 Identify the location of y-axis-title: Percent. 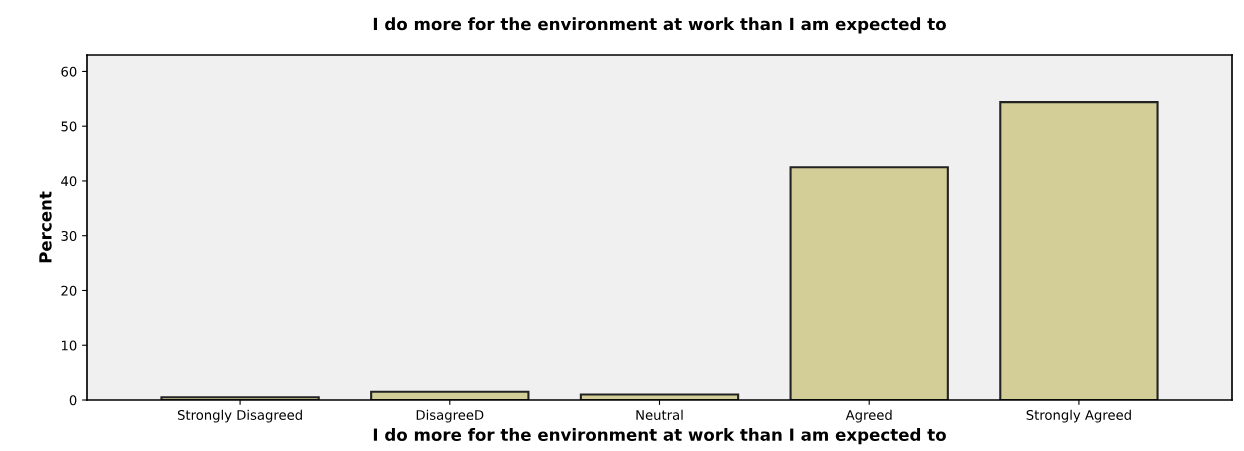
(45, 227).